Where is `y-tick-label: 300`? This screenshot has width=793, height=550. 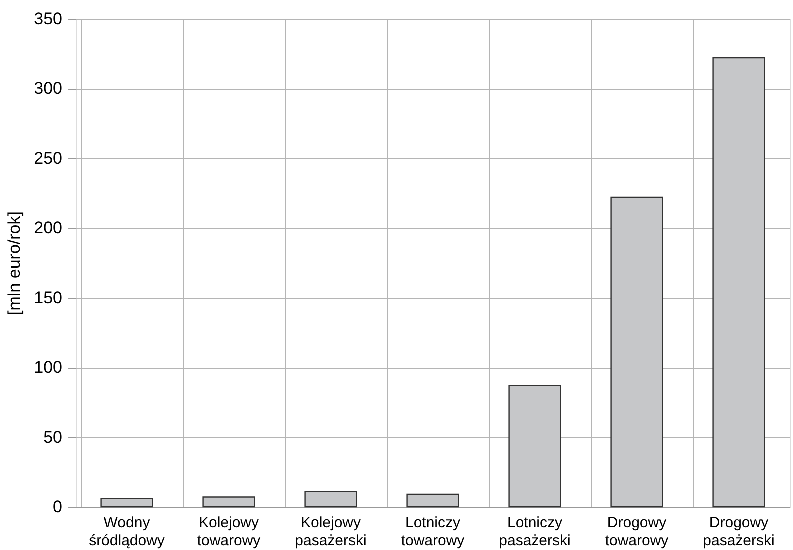
y-tick-label: 300 is located at coordinates (48, 88).